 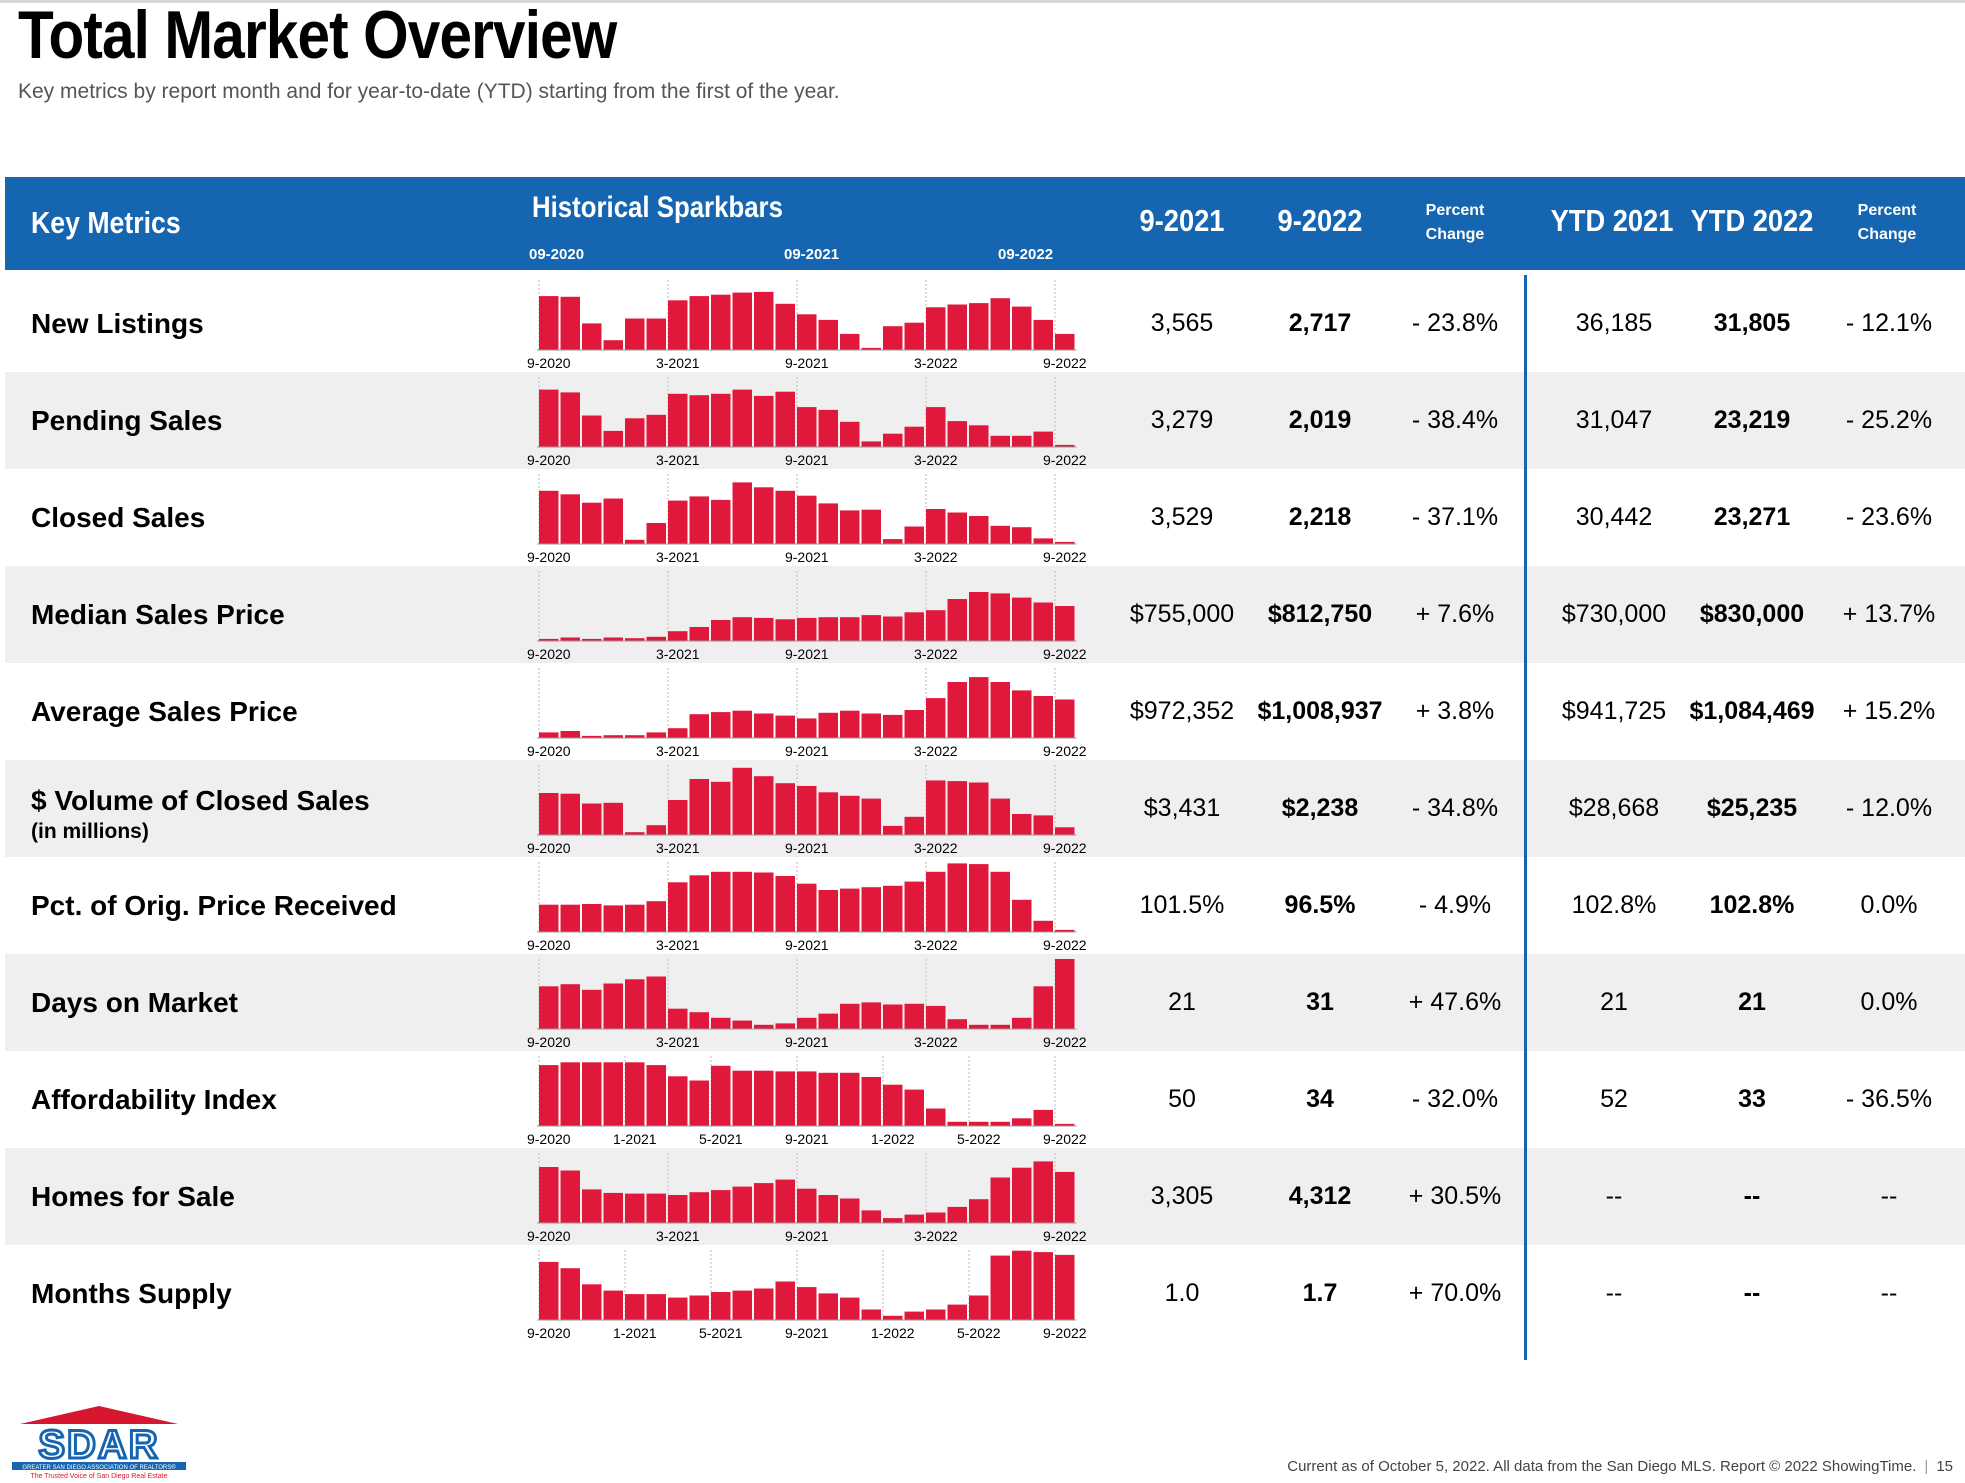 What do you see at coordinates (1455, 1293) in the screenshot?
I see `pct-change: + 70.0%` at bounding box center [1455, 1293].